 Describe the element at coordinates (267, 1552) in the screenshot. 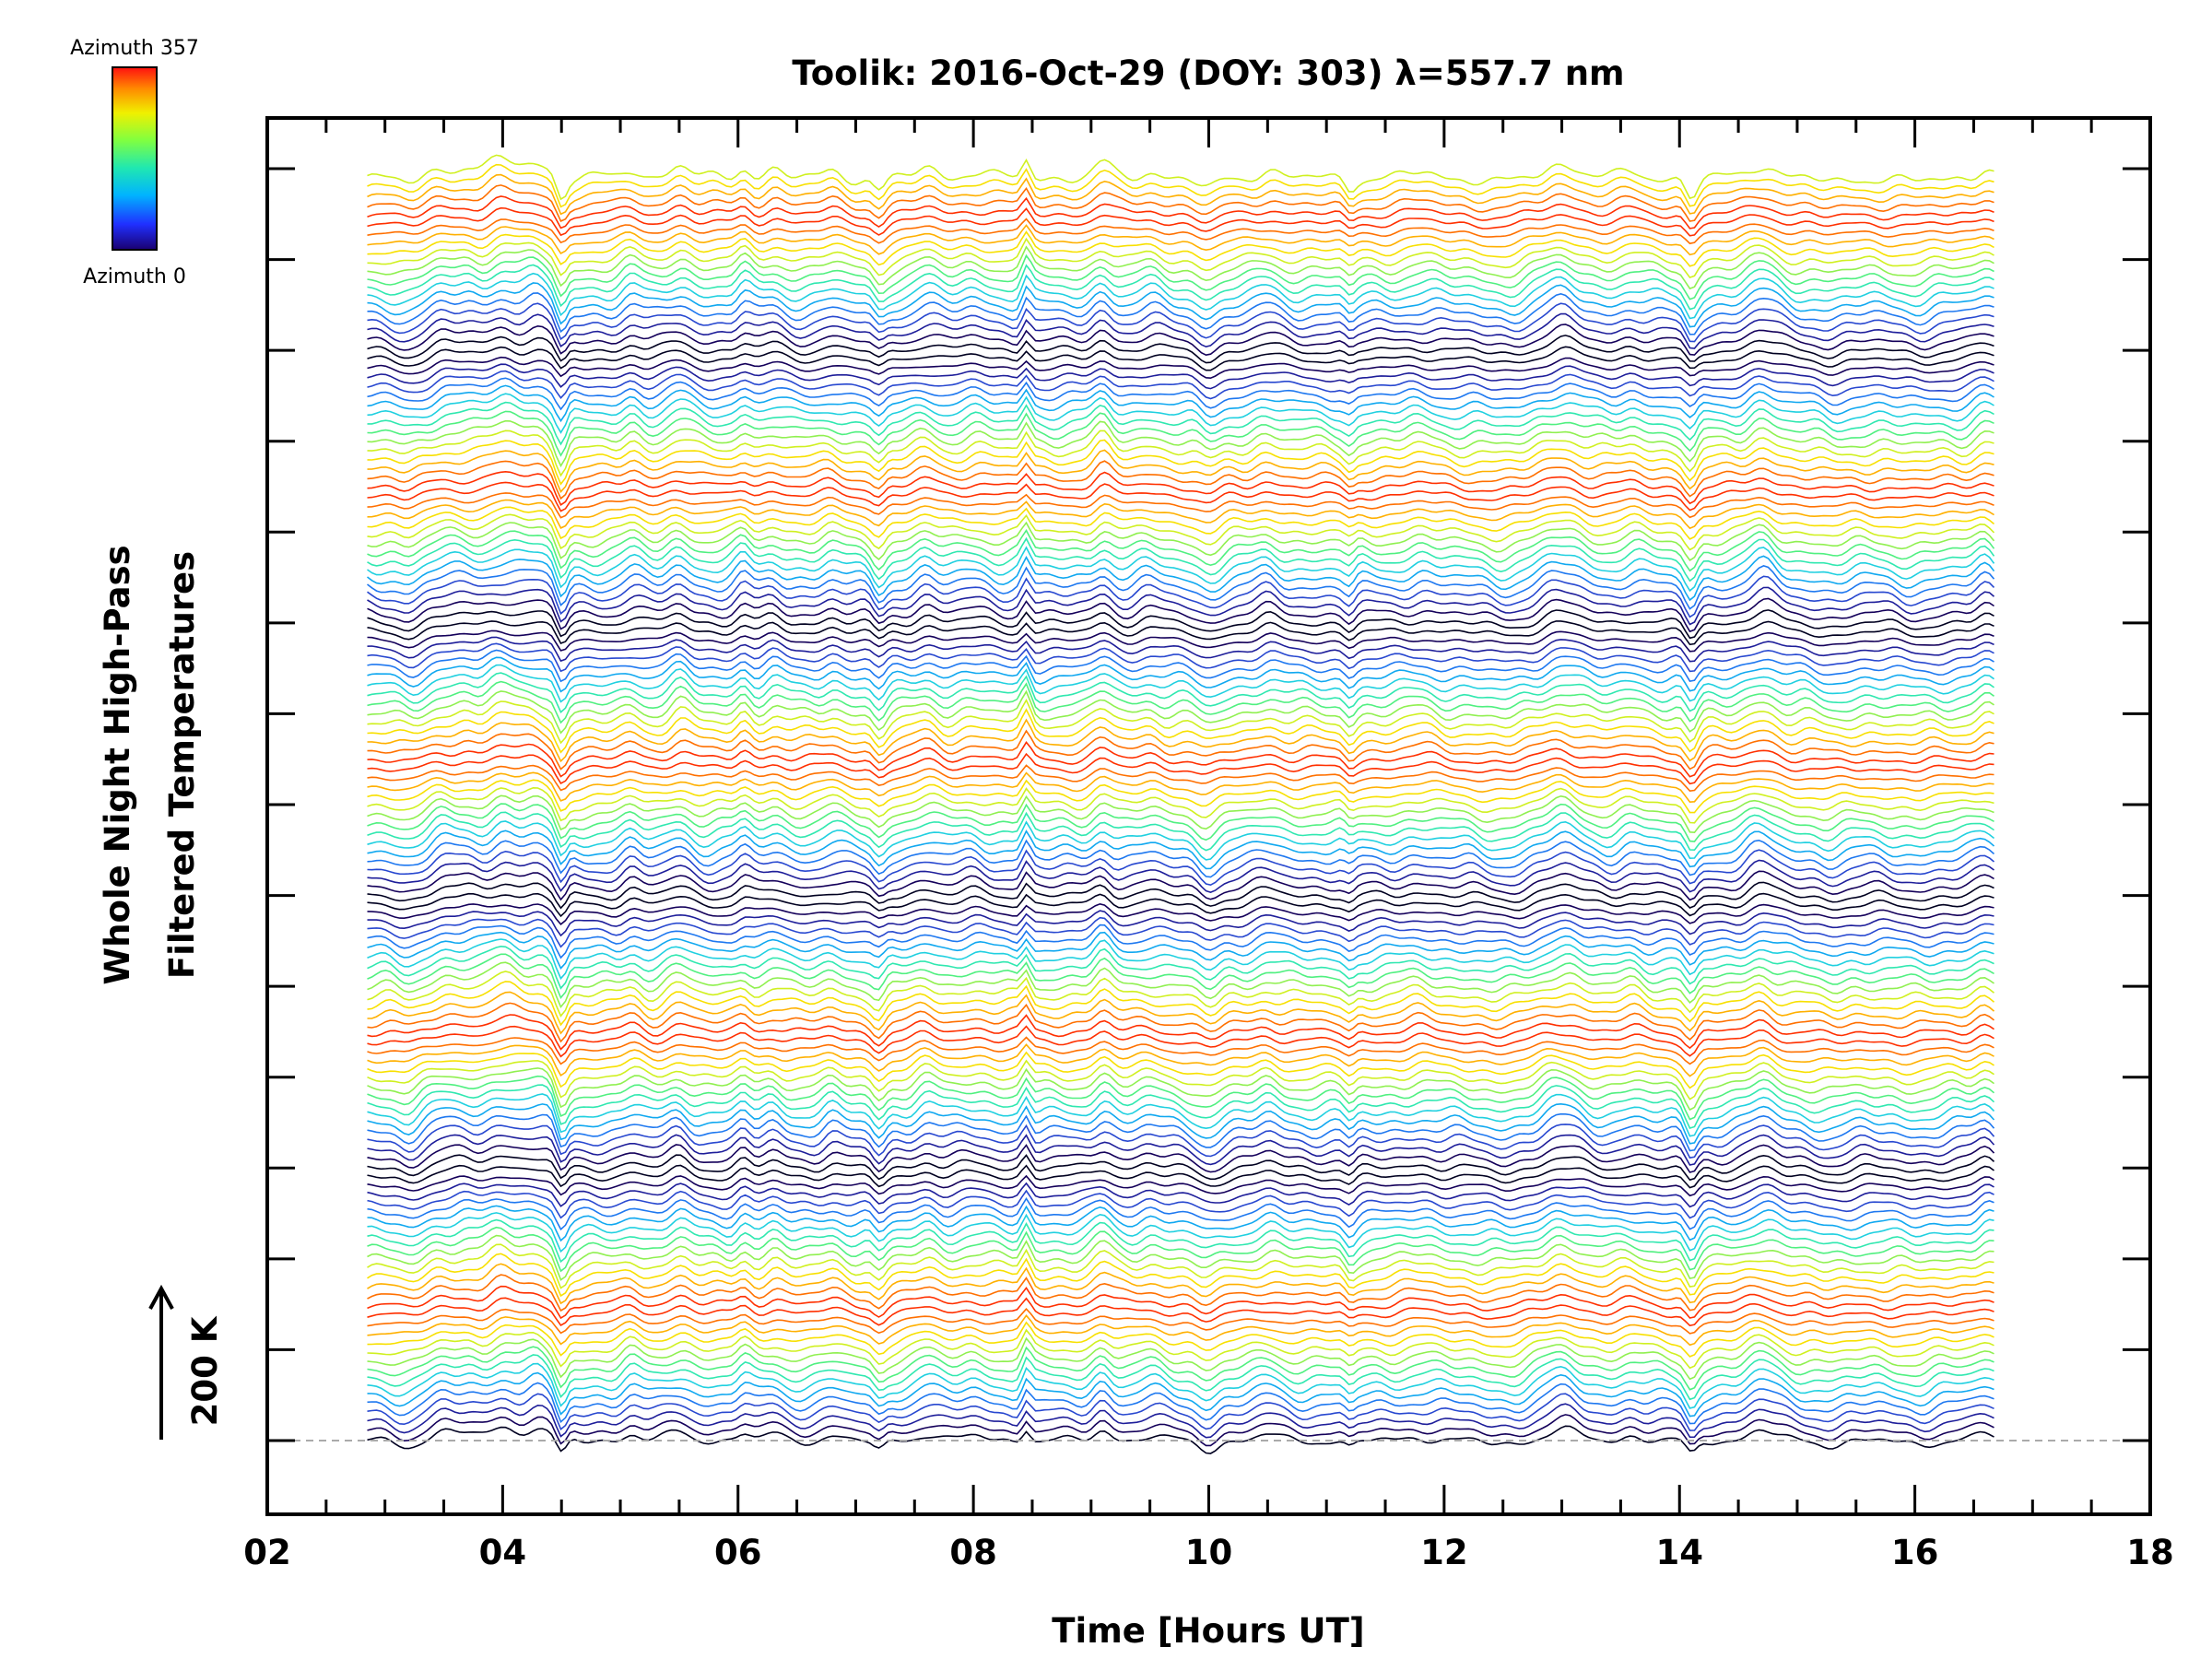

I see `x-tick-label: 02` at that location.